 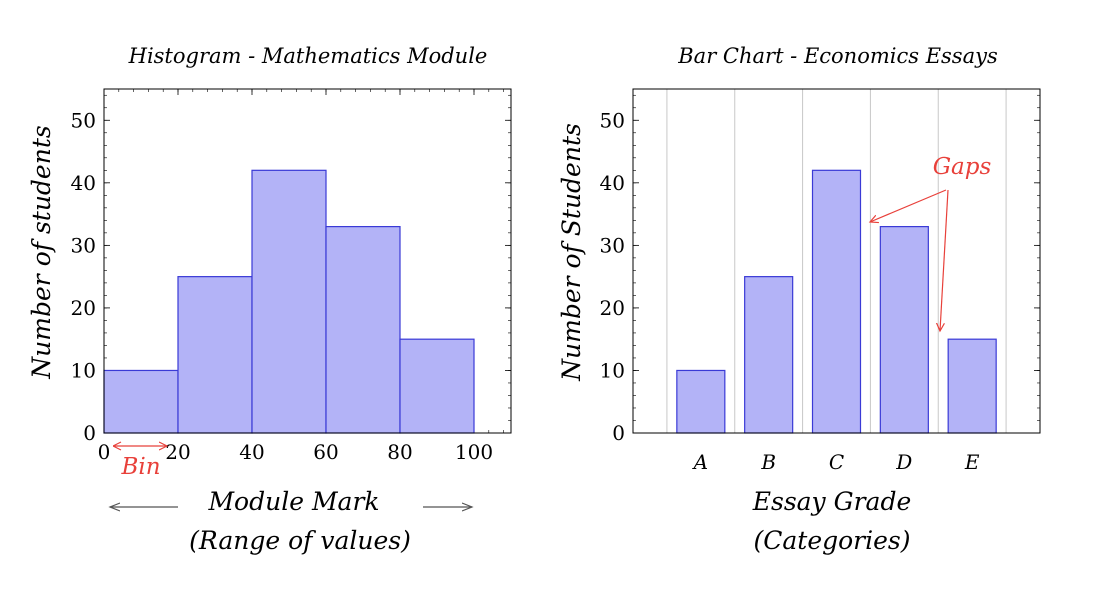 What do you see at coordinates (832, 501) in the screenshot?
I see `bar-chart-x-axis-label: Essay Grade` at bounding box center [832, 501].